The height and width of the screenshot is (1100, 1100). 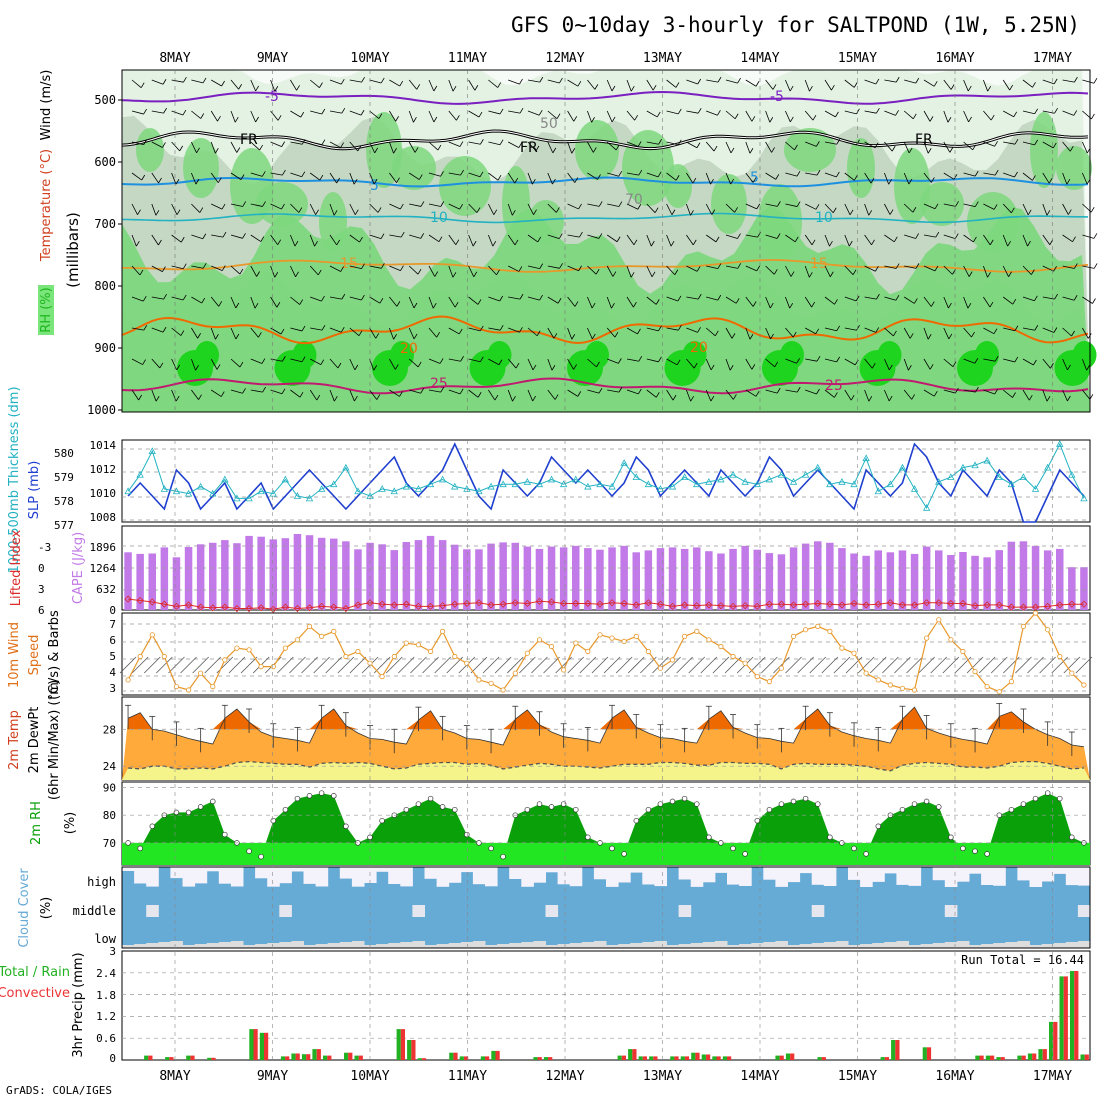 What do you see at coordinates (109, 815) in the screenshot?
I see `rh-tick: 80` at bounding box center [109, 815].